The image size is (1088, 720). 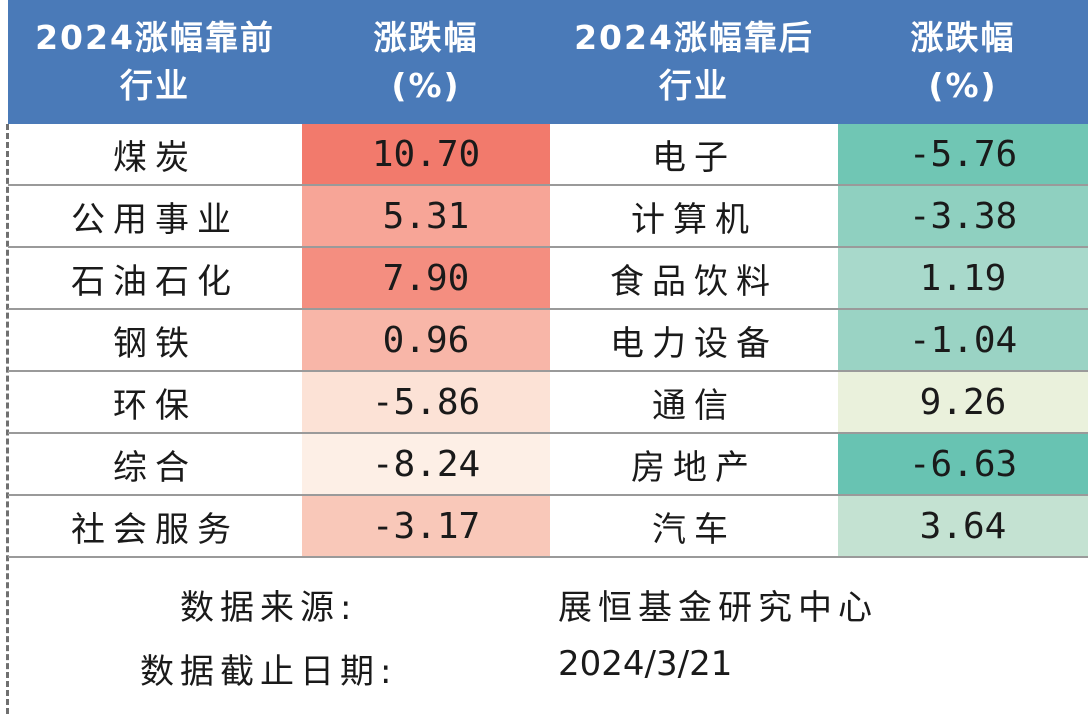 I want to click on header-top-change-line1: 涨跌幅, so click(x=426, y=37).